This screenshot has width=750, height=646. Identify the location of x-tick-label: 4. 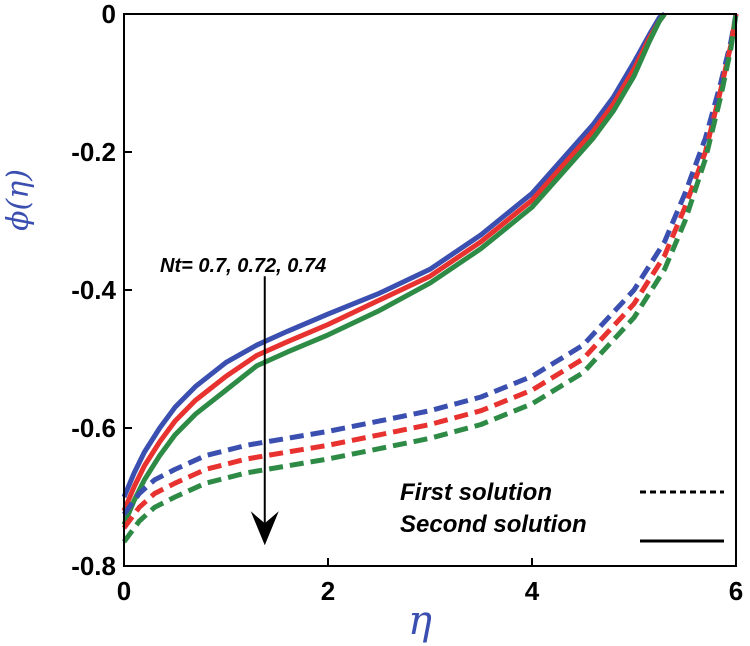
(532, 591).